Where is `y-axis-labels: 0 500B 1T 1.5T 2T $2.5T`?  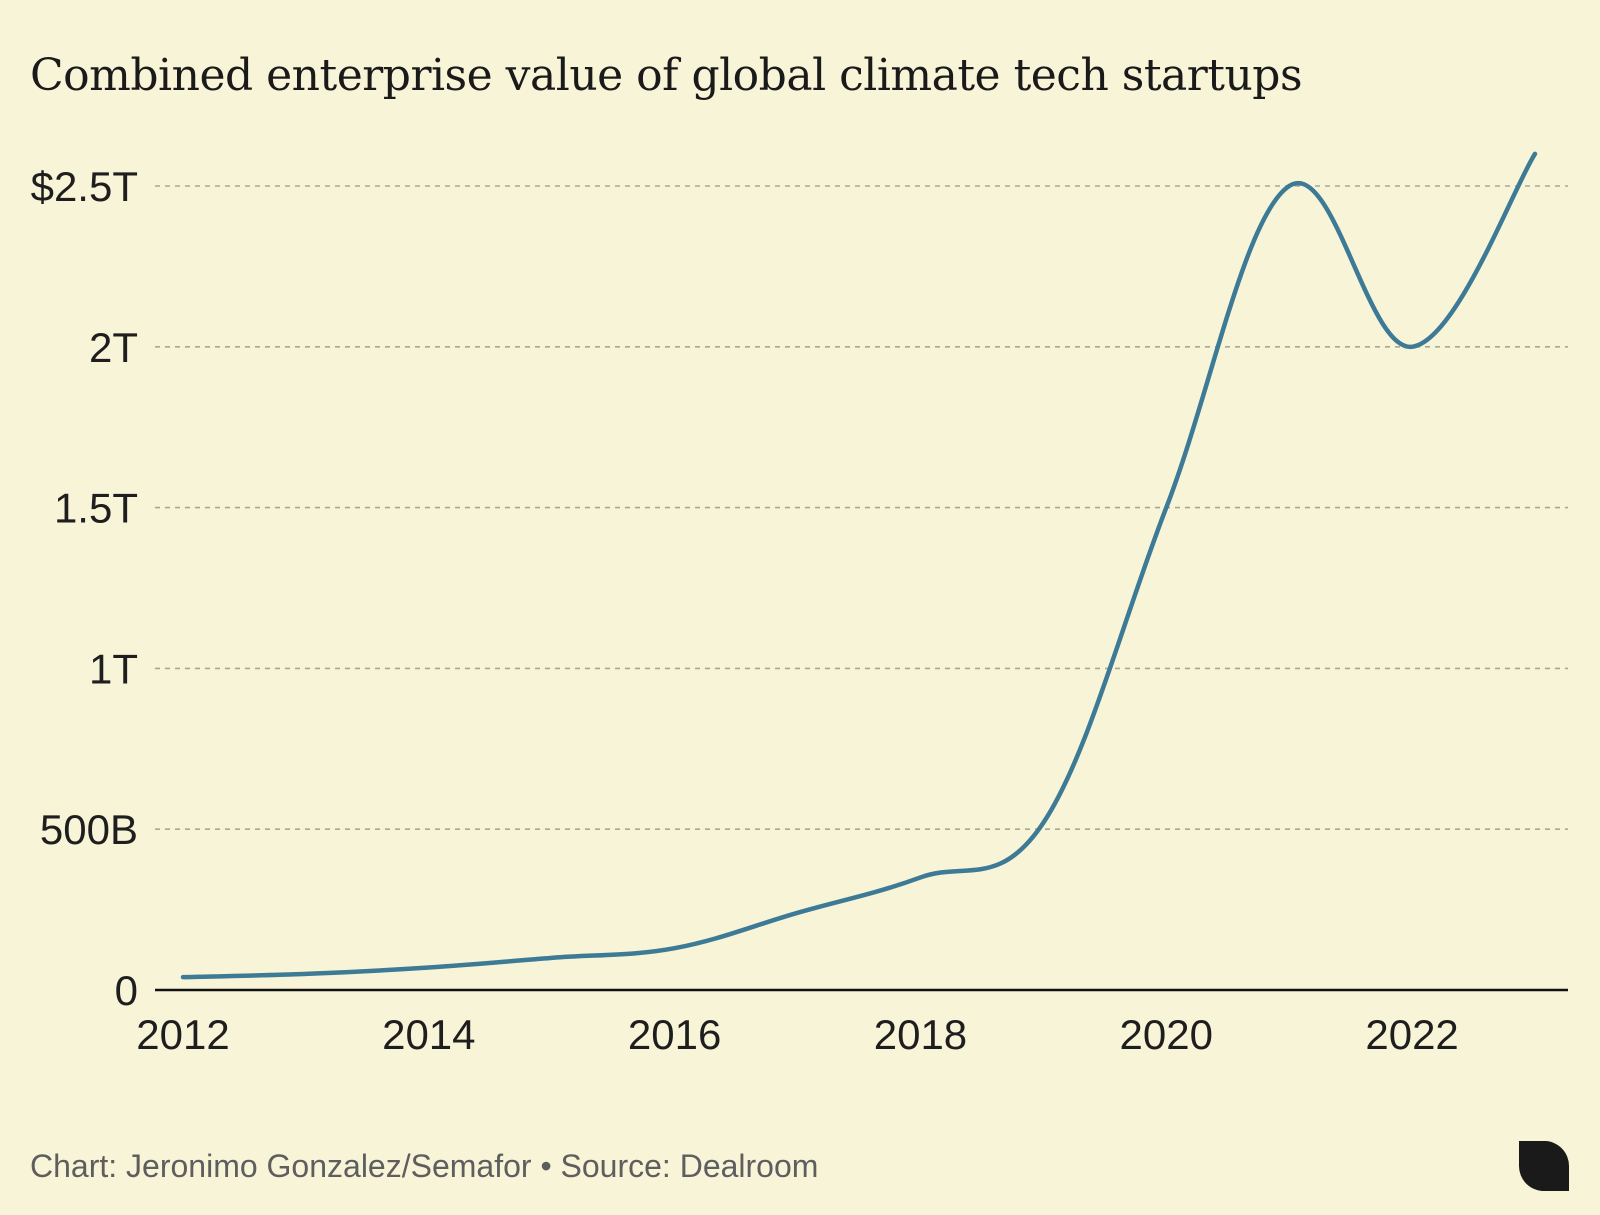 y-axis-labels: 0 500B 1T 1.5T 2T $2.5T is located at coordinates (84, 588).